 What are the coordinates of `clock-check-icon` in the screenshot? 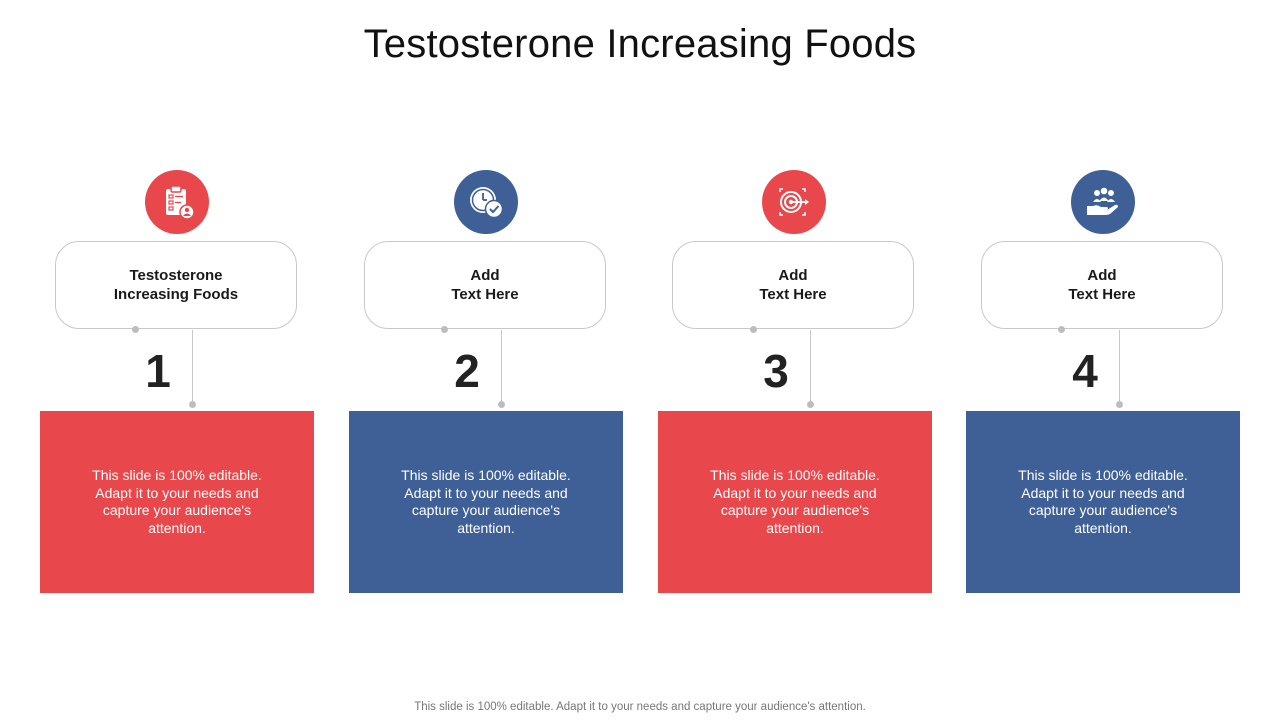 It's located at (487, 203).